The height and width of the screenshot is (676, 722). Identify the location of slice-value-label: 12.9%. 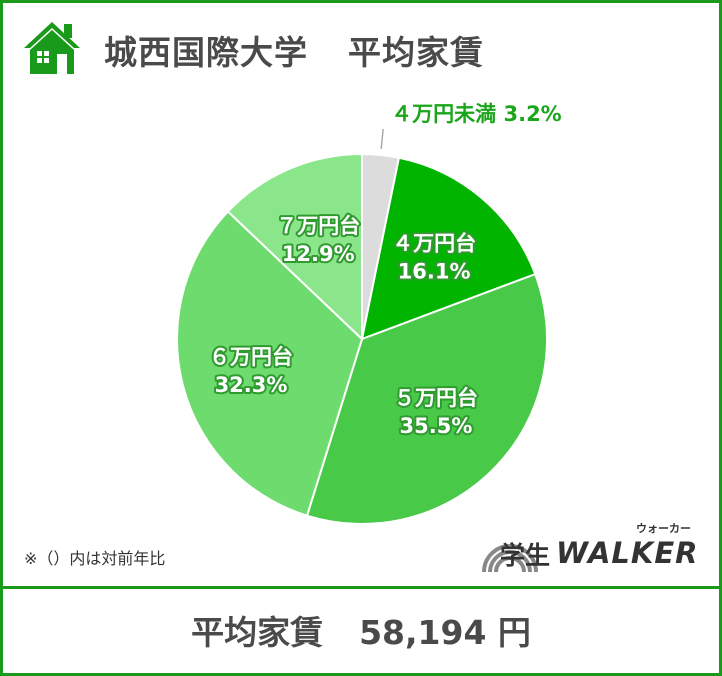
(318, 254).